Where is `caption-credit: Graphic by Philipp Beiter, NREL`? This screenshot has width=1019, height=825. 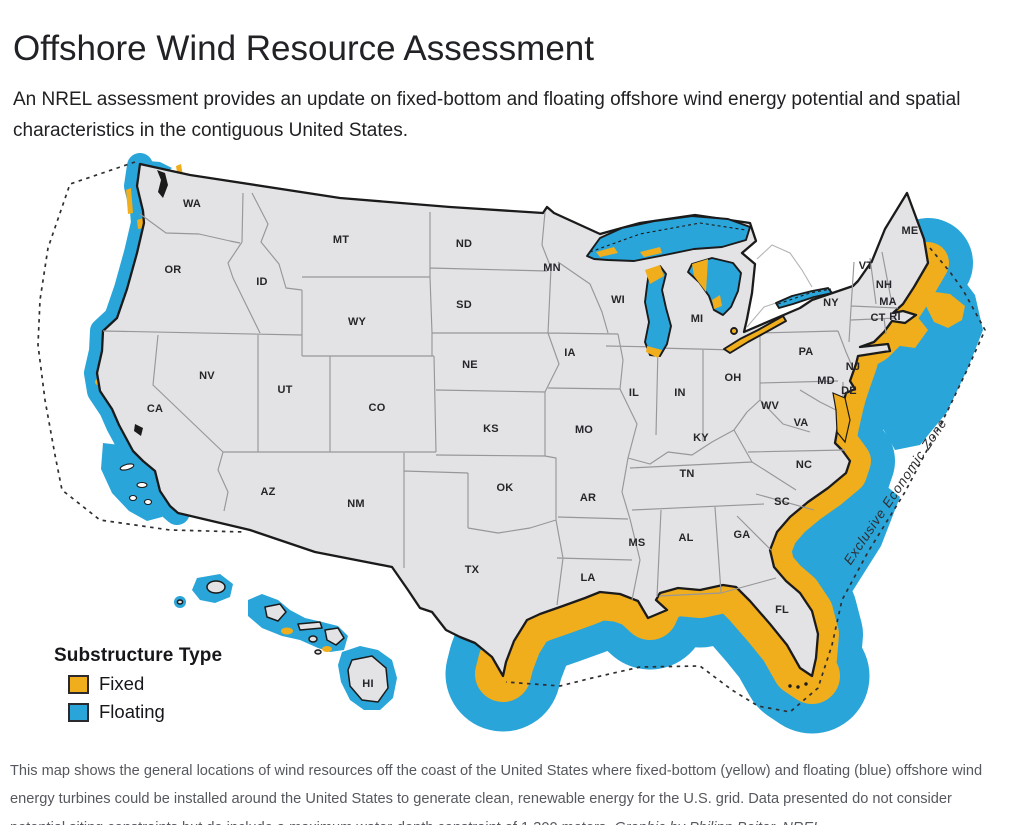 caption-credit: Graphic by Philipp Beiter, NREL is located at coordinates (717, 822).